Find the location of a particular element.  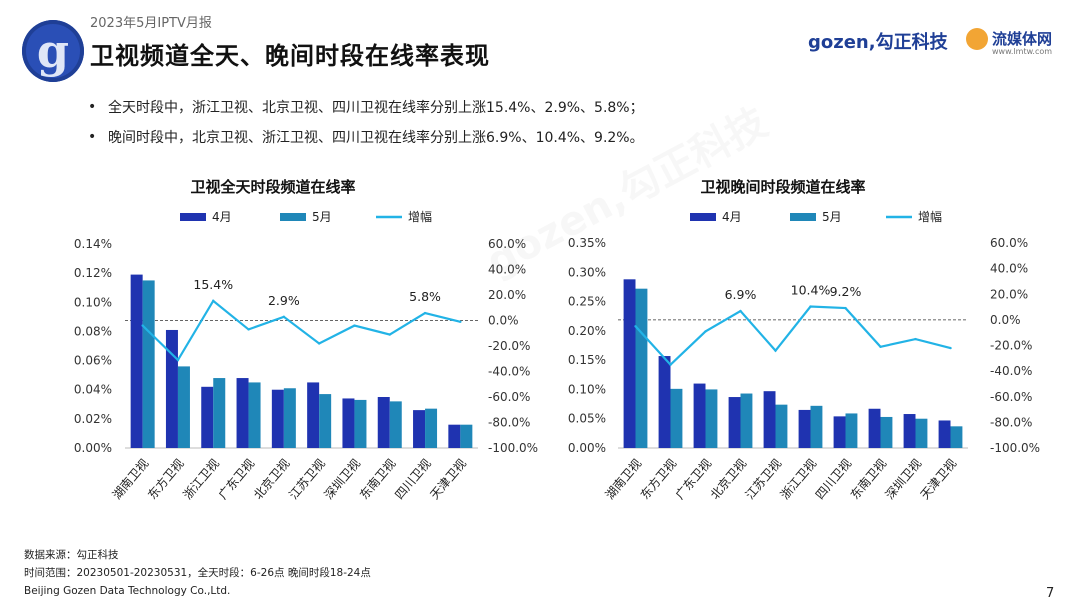

y-tick-label-right: 40.0% is located at coordinates (1009, 269).